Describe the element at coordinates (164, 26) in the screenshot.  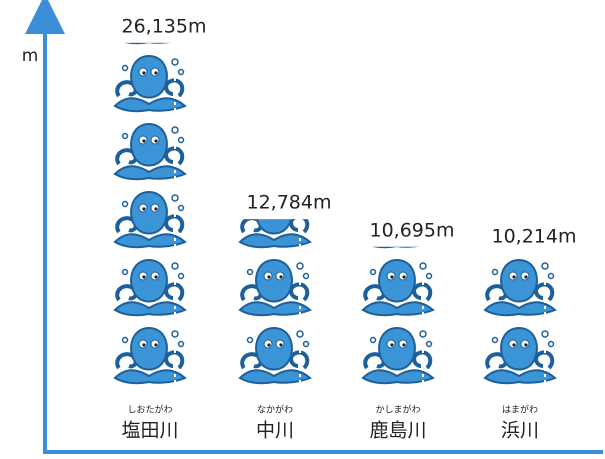
I see `value-label: 26,135m` at that location.